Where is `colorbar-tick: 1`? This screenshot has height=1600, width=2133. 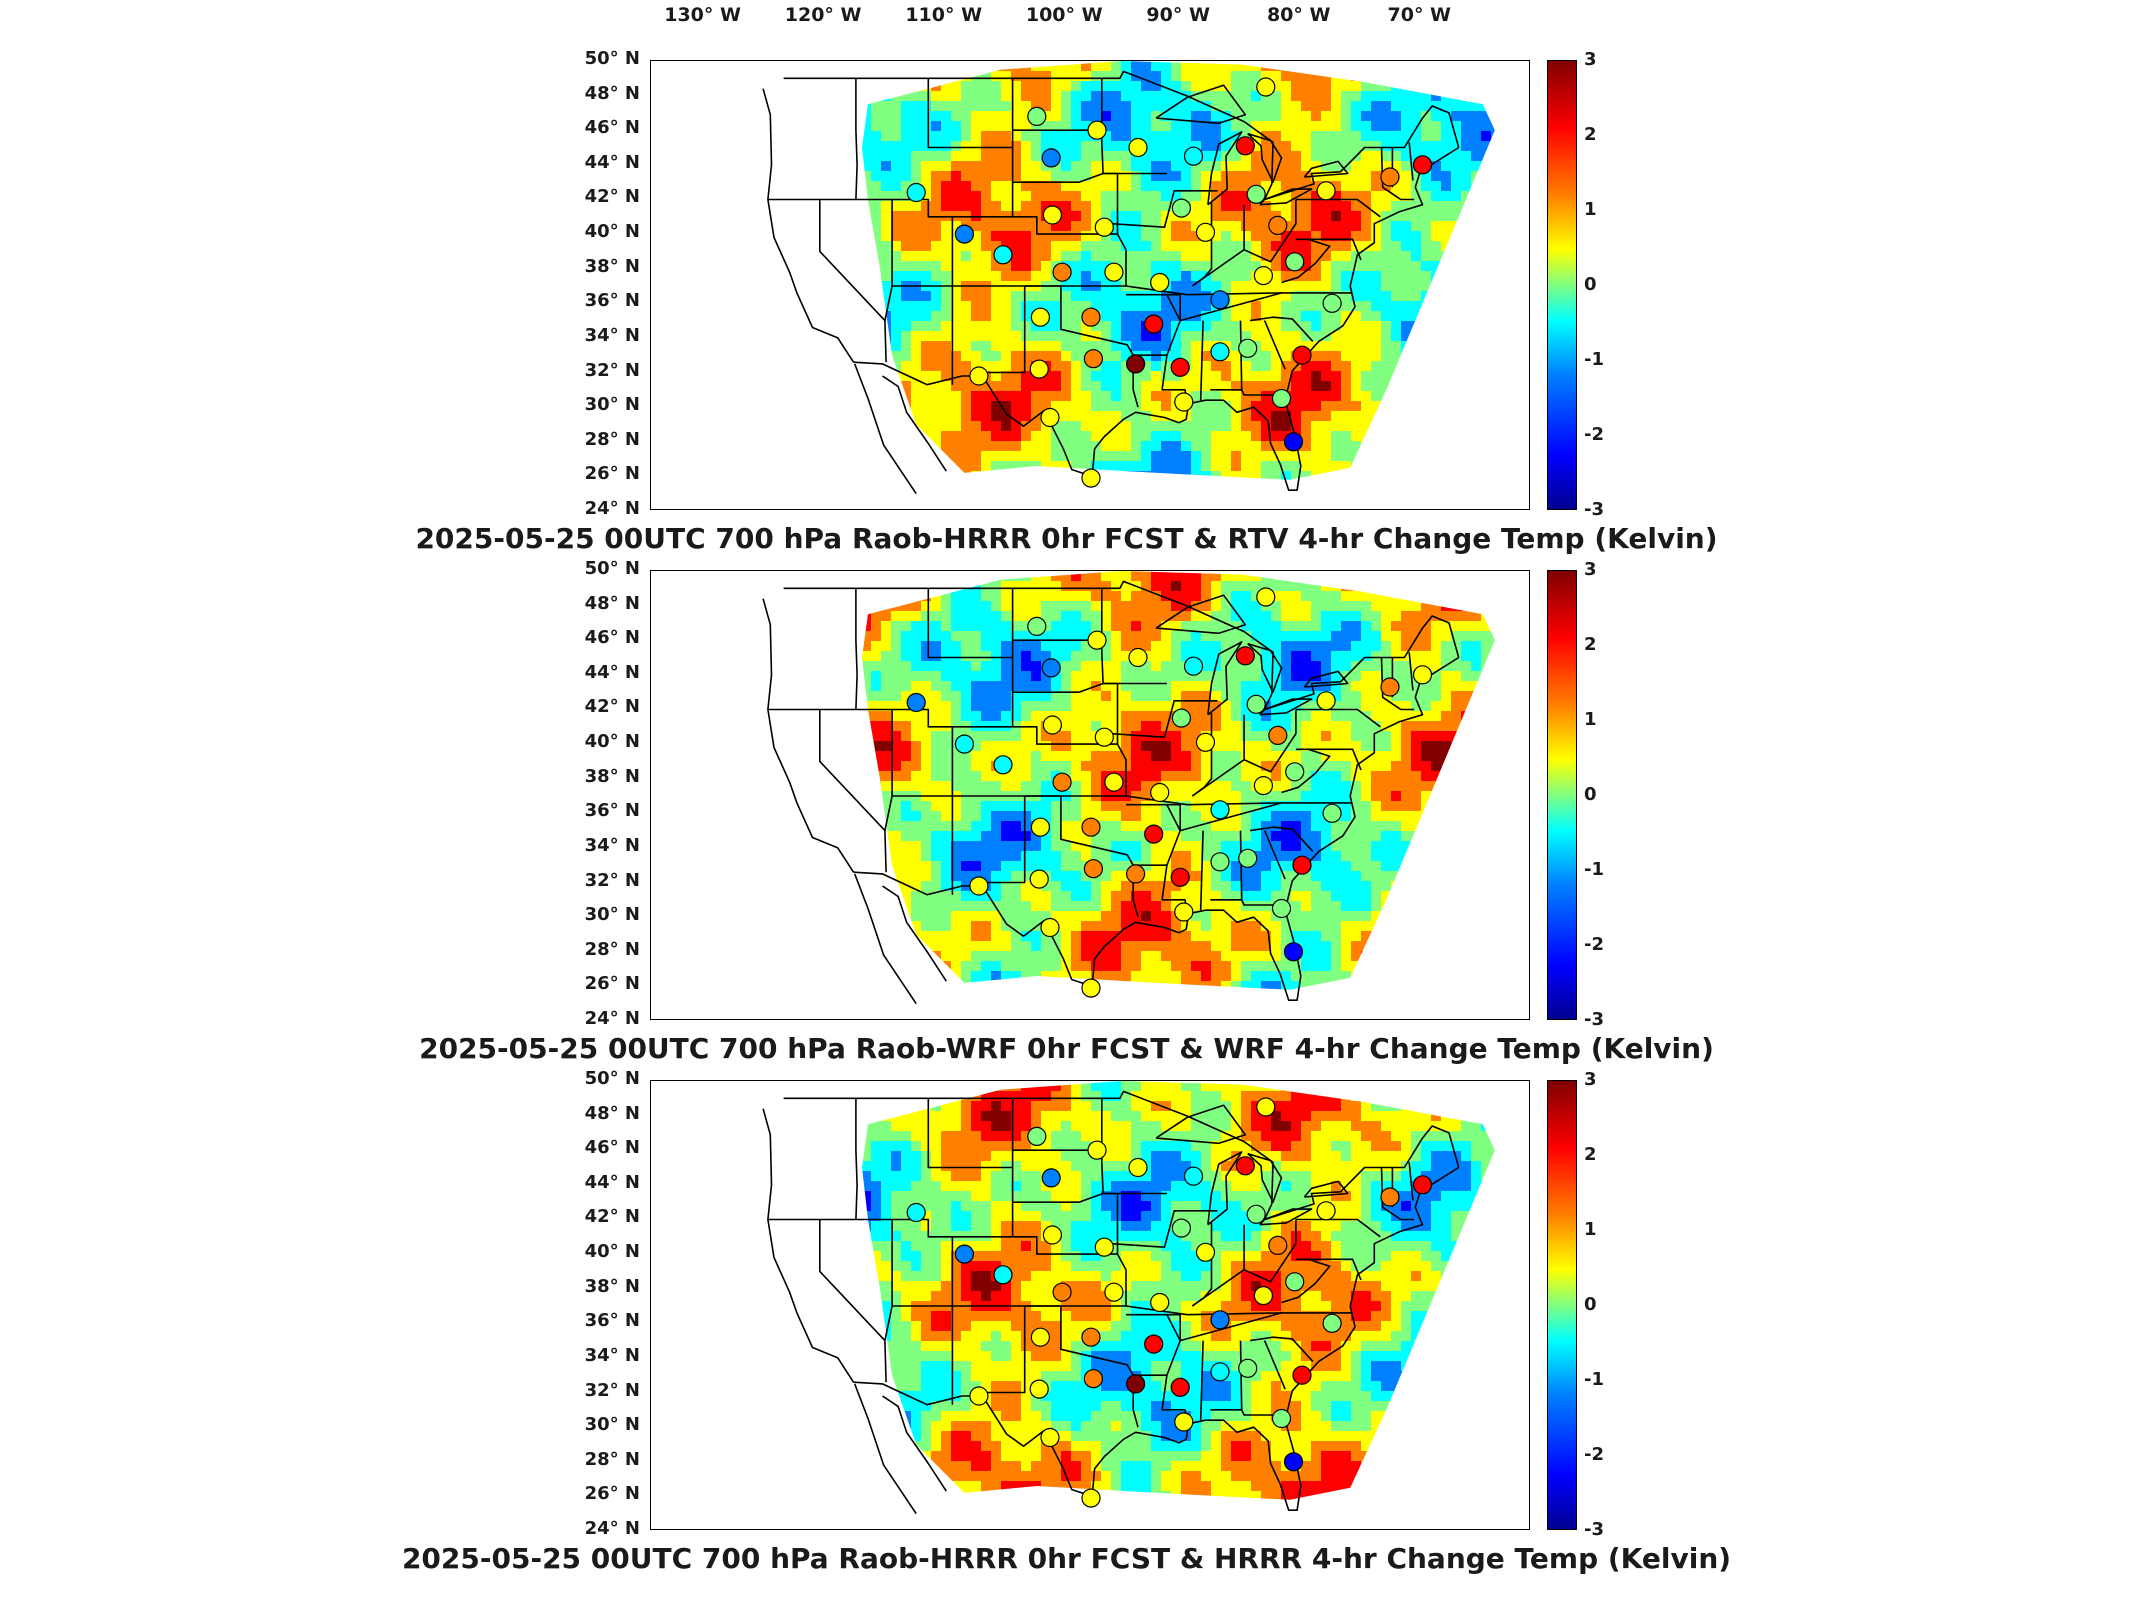
colorbar-tick: 1 is located at coordinates (1590, 719).